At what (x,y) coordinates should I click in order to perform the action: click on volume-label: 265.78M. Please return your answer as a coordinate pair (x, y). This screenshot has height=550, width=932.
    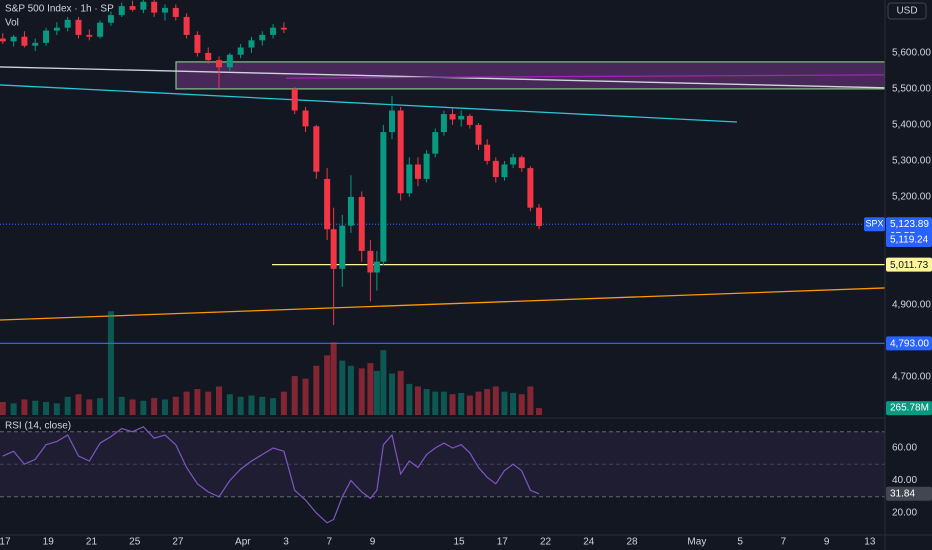
    Looking at the image, I should click on (909, 408).